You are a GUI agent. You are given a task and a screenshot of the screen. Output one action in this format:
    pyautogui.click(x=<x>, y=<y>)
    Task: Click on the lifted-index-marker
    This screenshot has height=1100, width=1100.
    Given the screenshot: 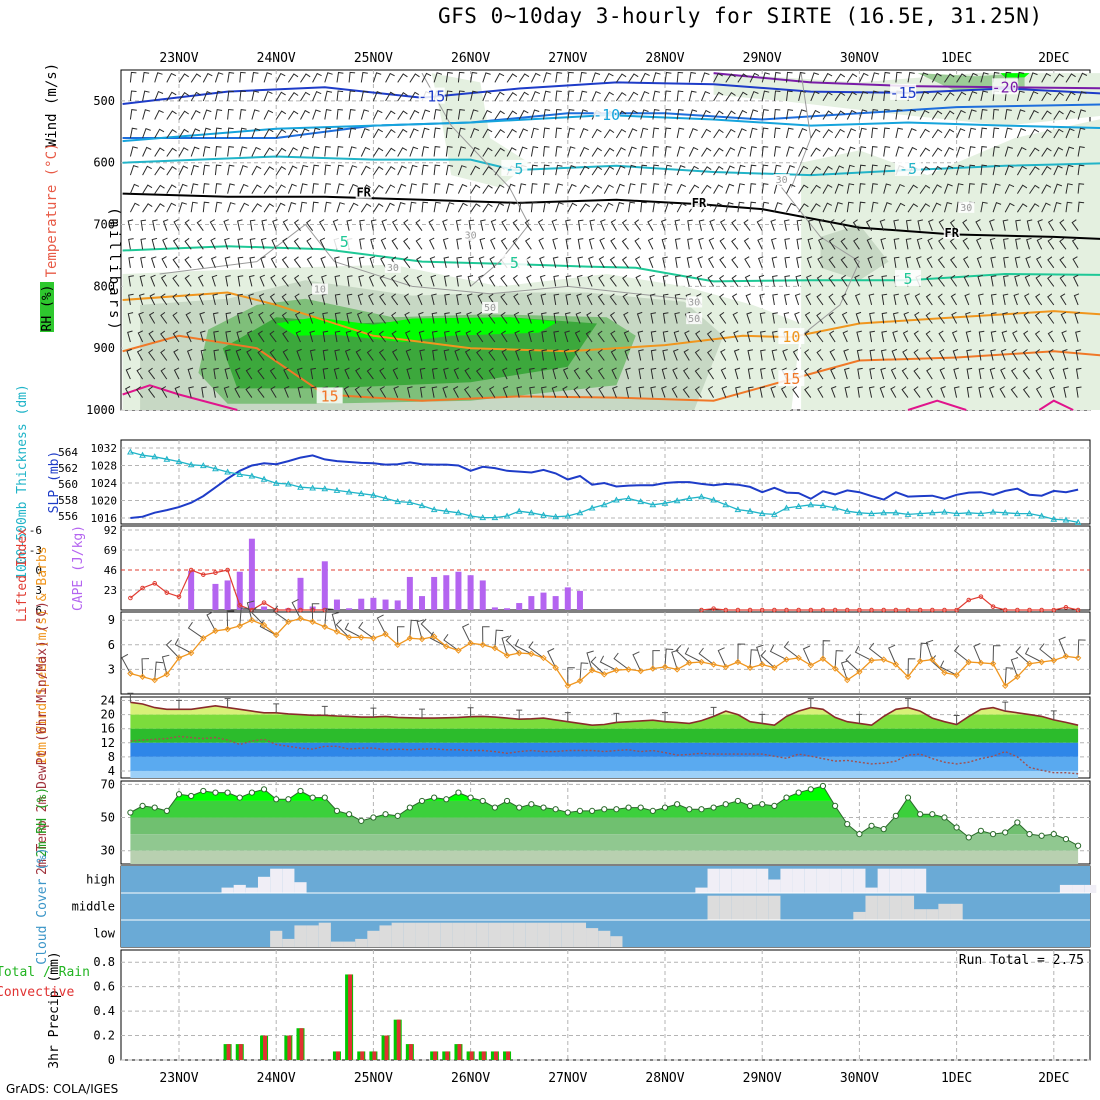 What is the action you would take?
    pyautogui.click(x=896, y=610)
    